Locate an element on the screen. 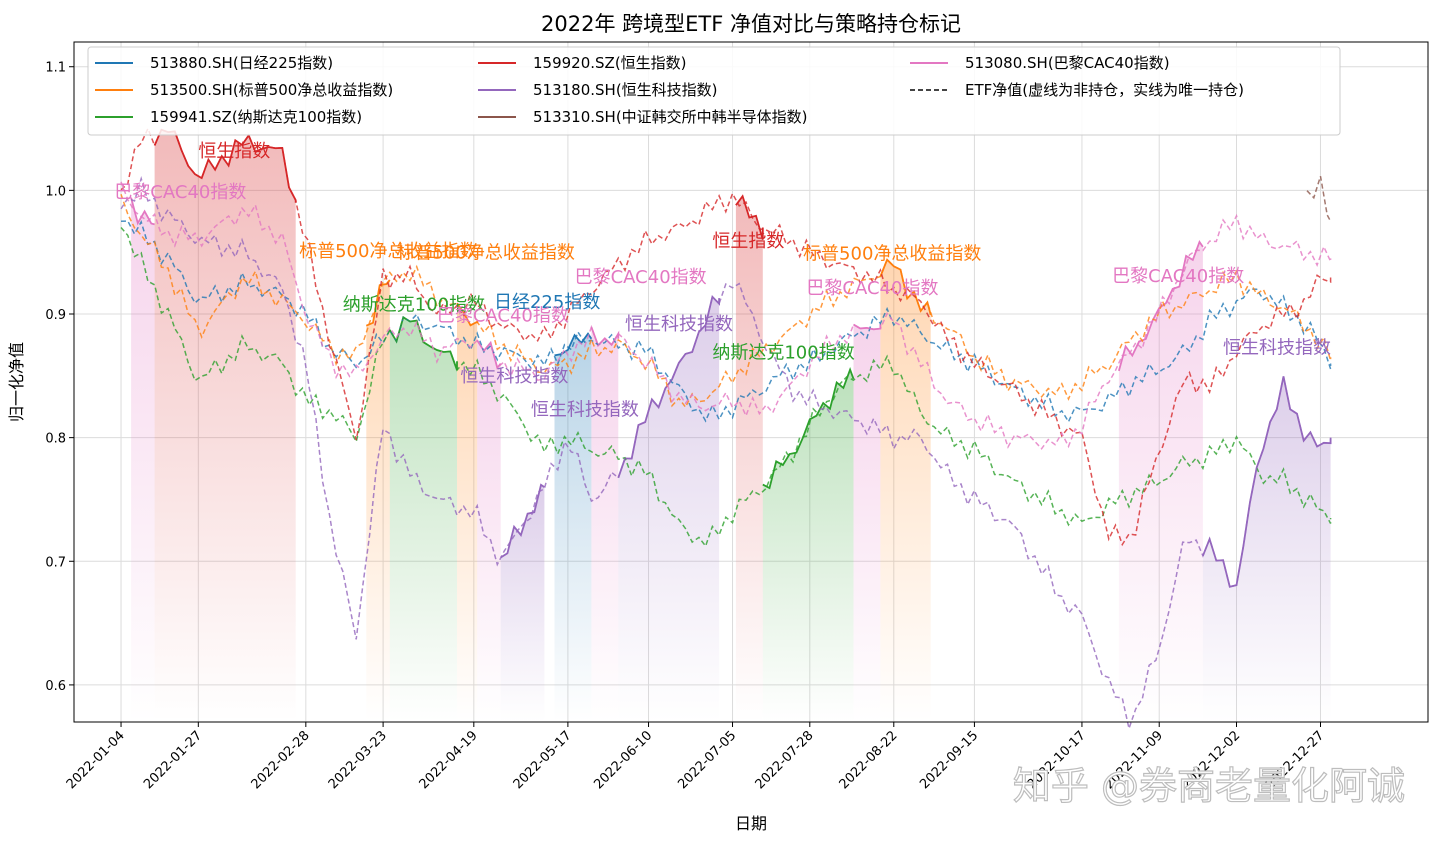 The width and height of the screenshot is (1440, 844). y-axis-title: 归一化净值 is located at coordinates (16, 382).